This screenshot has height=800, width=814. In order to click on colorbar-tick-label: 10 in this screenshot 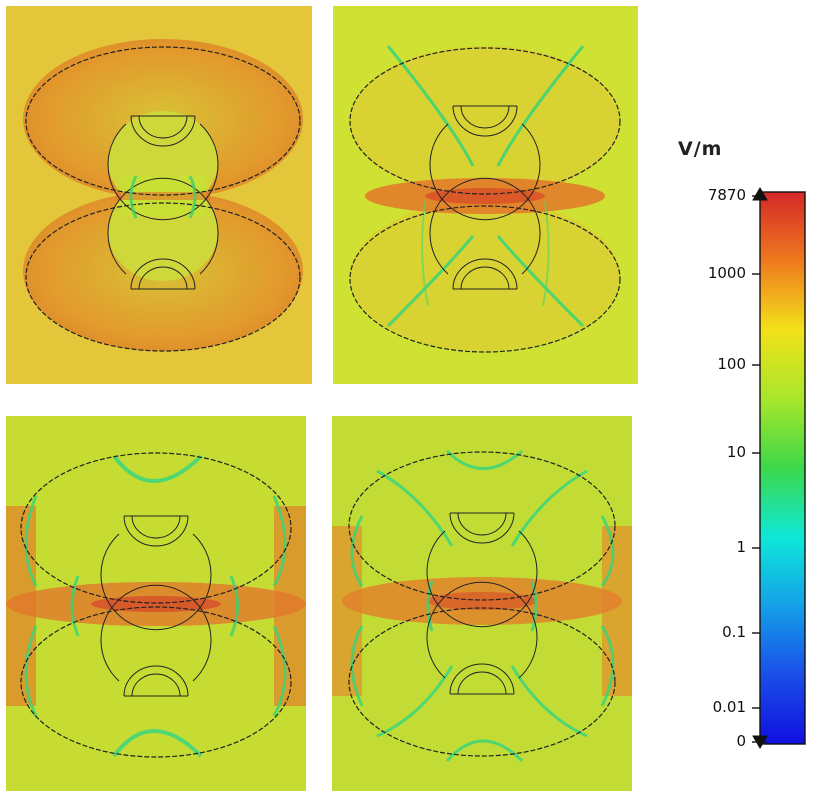, I will do `click(736, 452)`.